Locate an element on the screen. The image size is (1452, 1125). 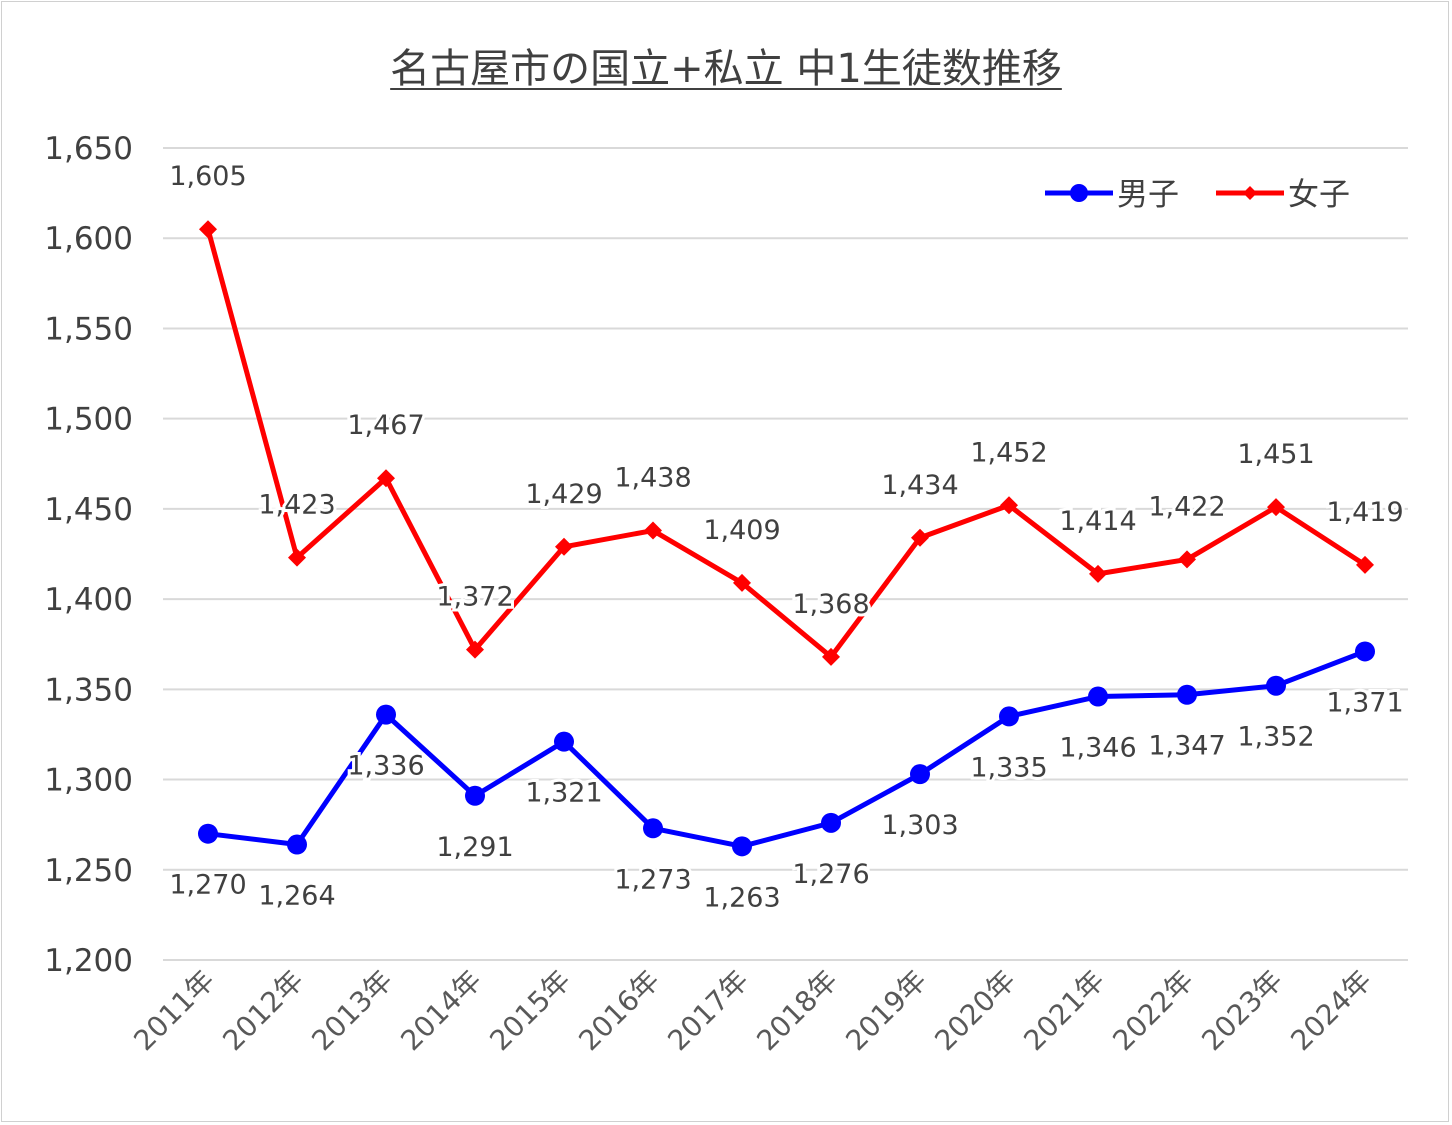
data-label: 1,429 is located at coordinates (563, 494).